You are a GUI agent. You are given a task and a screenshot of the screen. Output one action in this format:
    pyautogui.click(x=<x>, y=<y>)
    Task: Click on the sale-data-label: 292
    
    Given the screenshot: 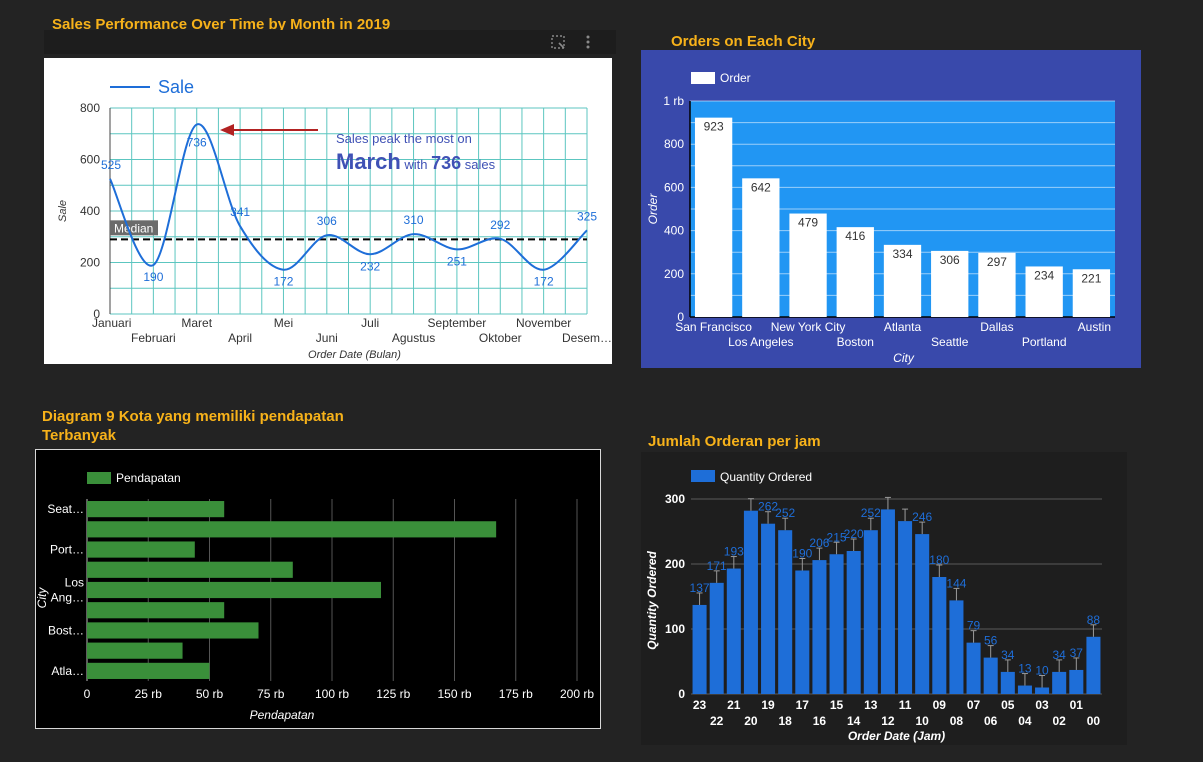 What is the action you would take?
    pyautogui.click(x=500, y=225)
    